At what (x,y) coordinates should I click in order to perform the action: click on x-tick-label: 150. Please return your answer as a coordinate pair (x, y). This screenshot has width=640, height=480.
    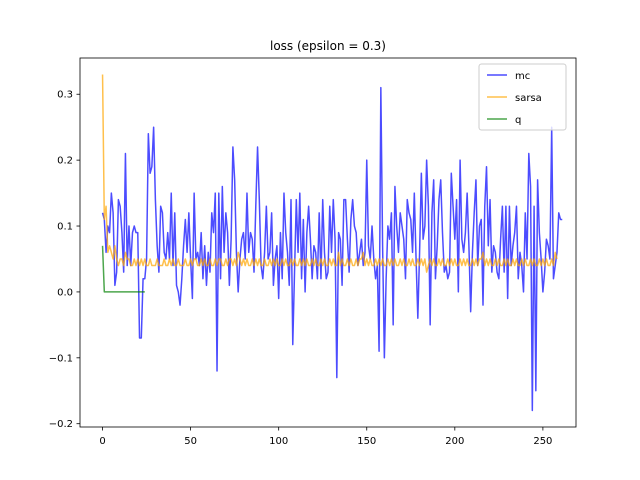
    Looking at the image, I should click on (366, 441).